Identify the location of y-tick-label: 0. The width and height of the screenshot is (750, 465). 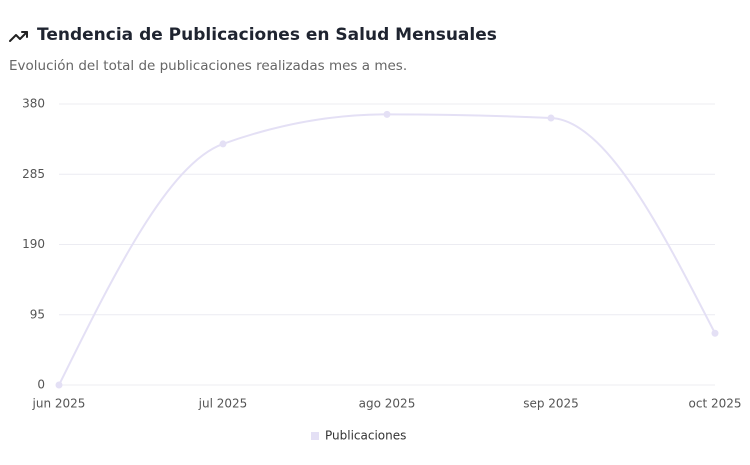
(41, 385).